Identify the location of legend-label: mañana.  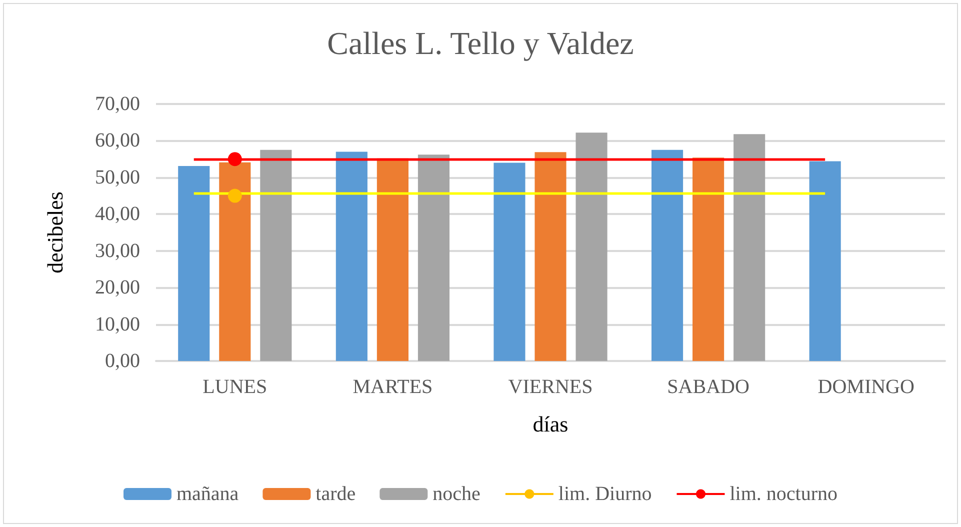
(207, 494).